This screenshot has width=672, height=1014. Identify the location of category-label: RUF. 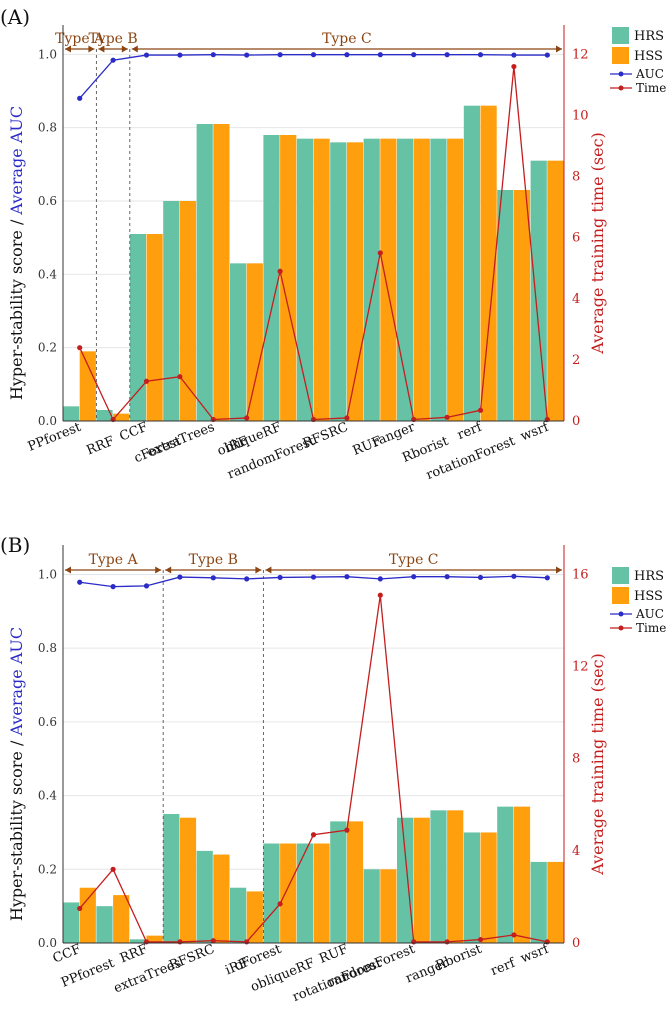
(333, 954).